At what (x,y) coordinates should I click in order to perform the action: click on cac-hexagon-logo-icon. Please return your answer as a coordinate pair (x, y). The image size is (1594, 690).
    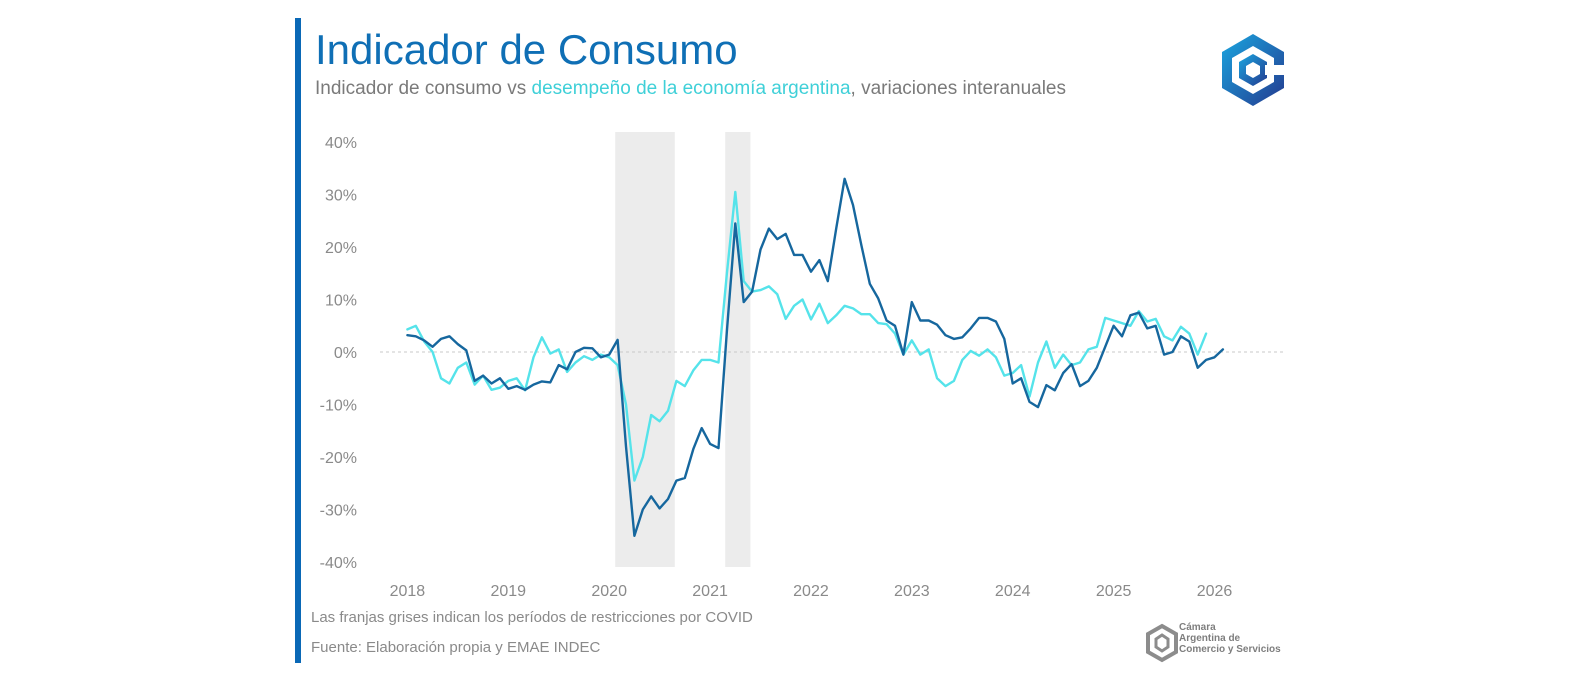
    Looking at the image, I should click on (1253, 70).